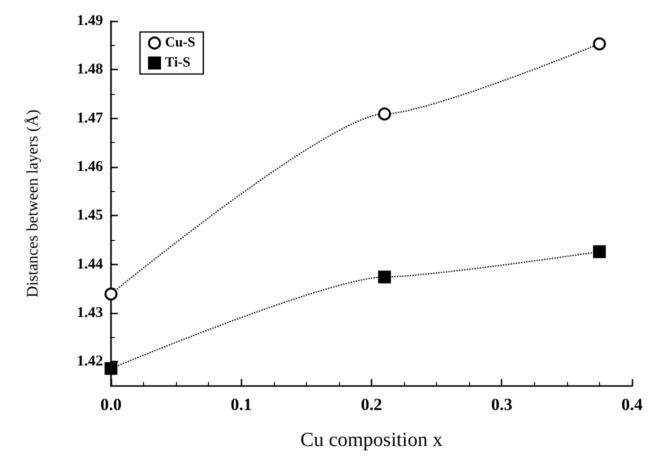  Describe the element at coordinates (371, 404) in the screenshot. I see `x-tick-label: 0.2` at that location.